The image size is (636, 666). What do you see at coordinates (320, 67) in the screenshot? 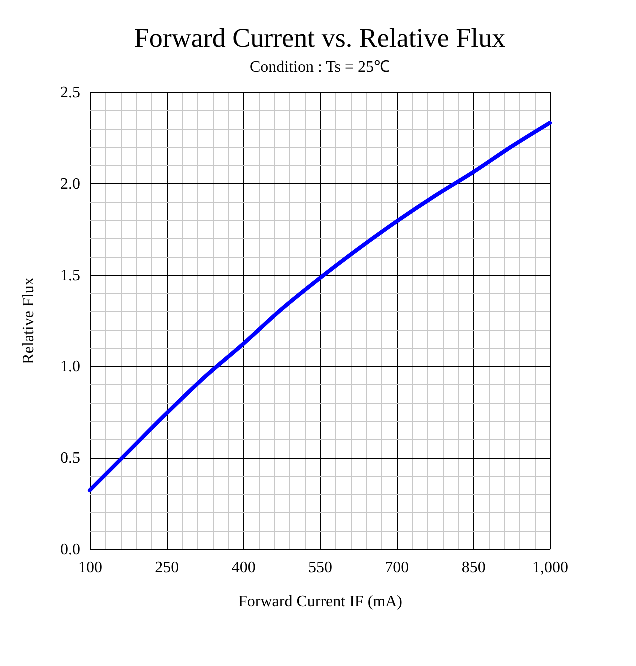
I see `chart-subtitle: Condition : Ts = 25℃` at bounding box center [320, 67].